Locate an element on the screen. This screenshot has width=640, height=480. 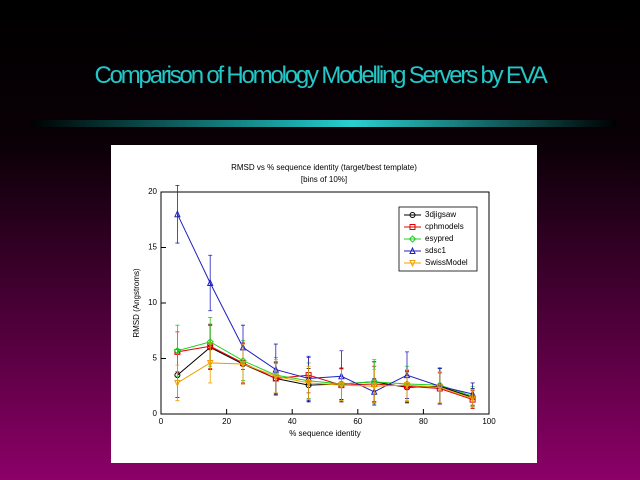
x-tick-label: 100 is located at coordinates (489, 421).